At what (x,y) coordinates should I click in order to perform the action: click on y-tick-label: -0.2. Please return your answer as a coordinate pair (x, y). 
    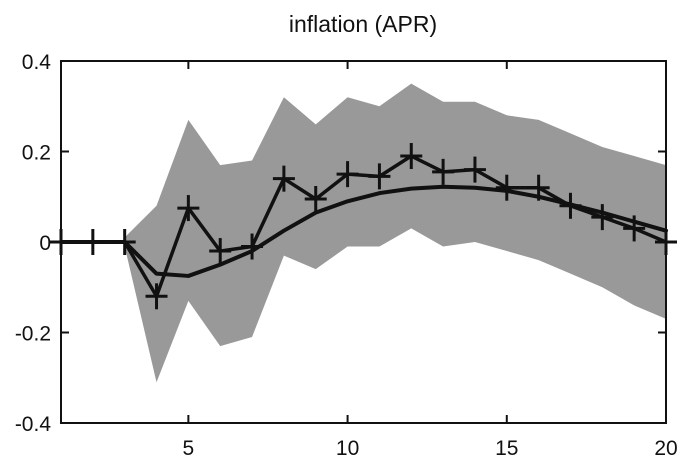
    Looking at the image, I should click on (33, 334).